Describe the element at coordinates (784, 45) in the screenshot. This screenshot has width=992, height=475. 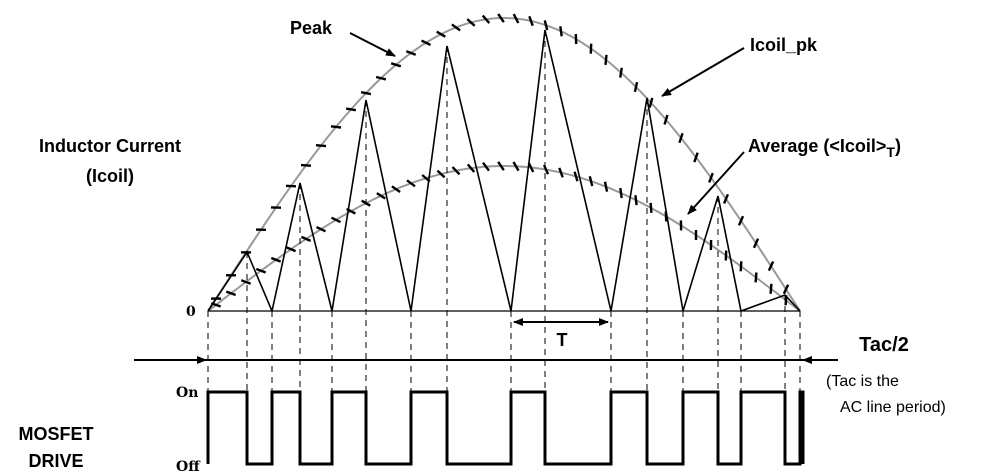
I see `icoil-pk-label: Icoil_pk` at that location.